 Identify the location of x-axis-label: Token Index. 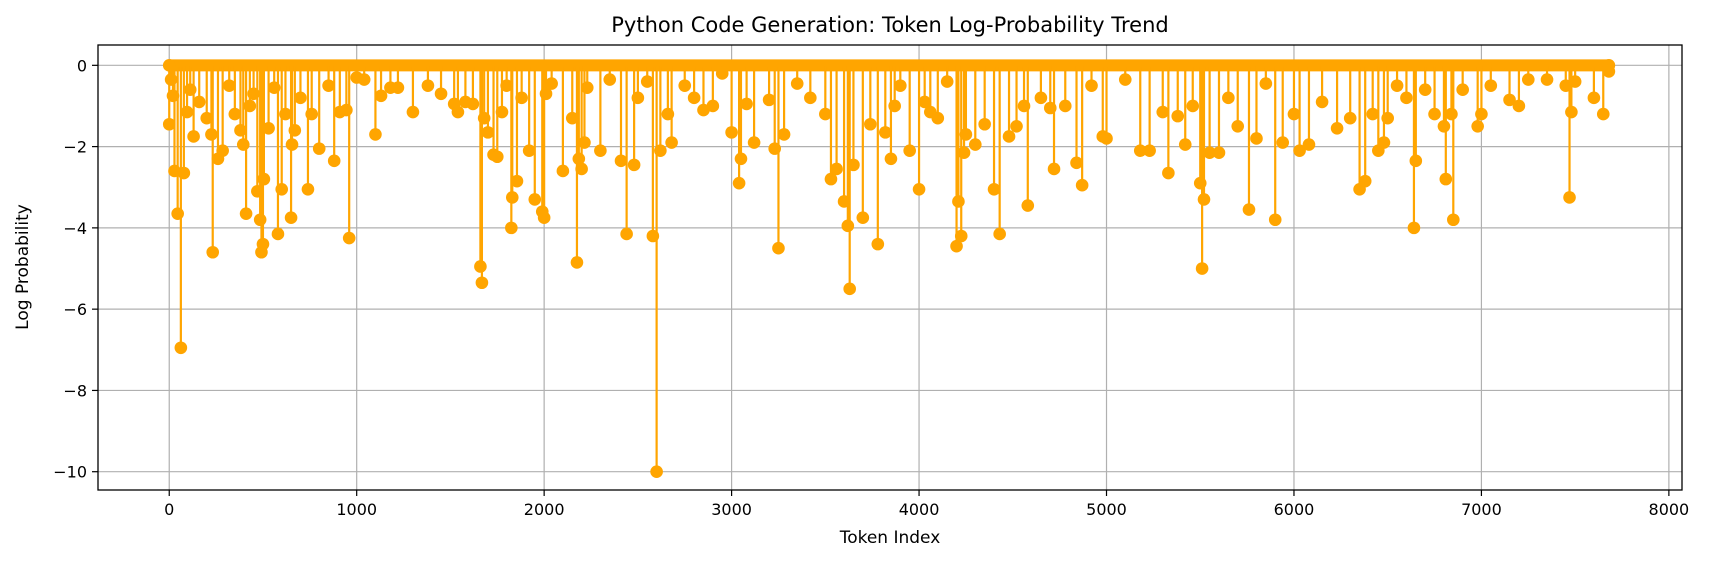
(890, 538).